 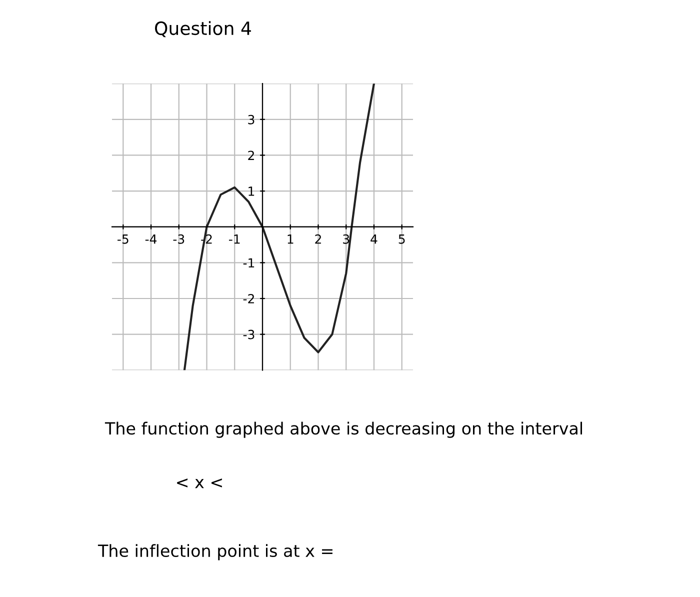 What do you see at coordinates (401, 239) in the screenshot?
I see `x-tick-label: 5` at bounding box center [401, 239].